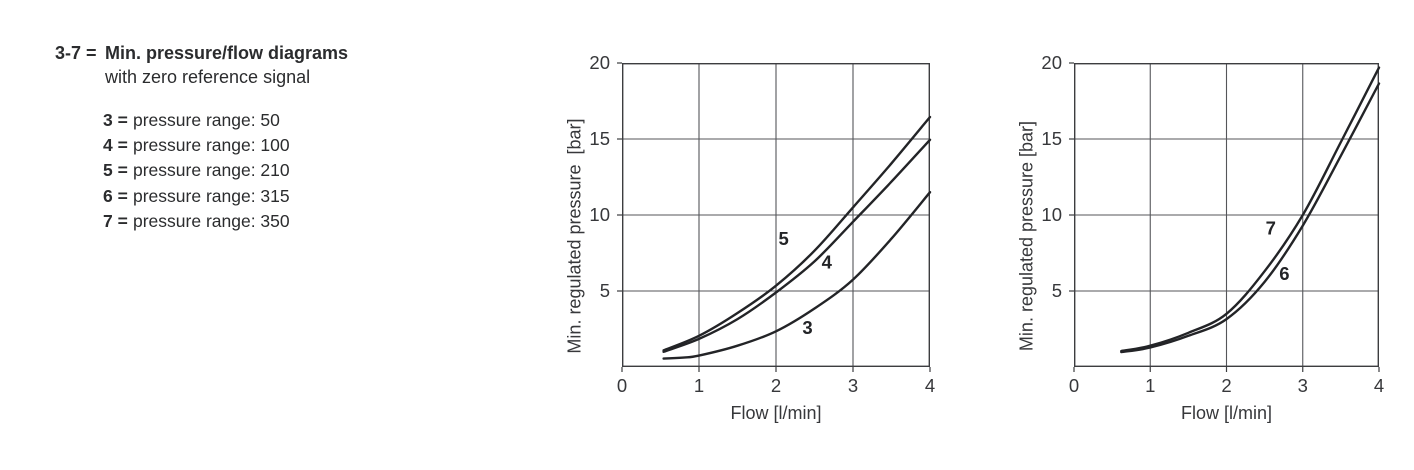 The height and width of the screenshot is (470, 1414). I want to click on legend-subtitle: with zero reference signal, so click(208, 76).